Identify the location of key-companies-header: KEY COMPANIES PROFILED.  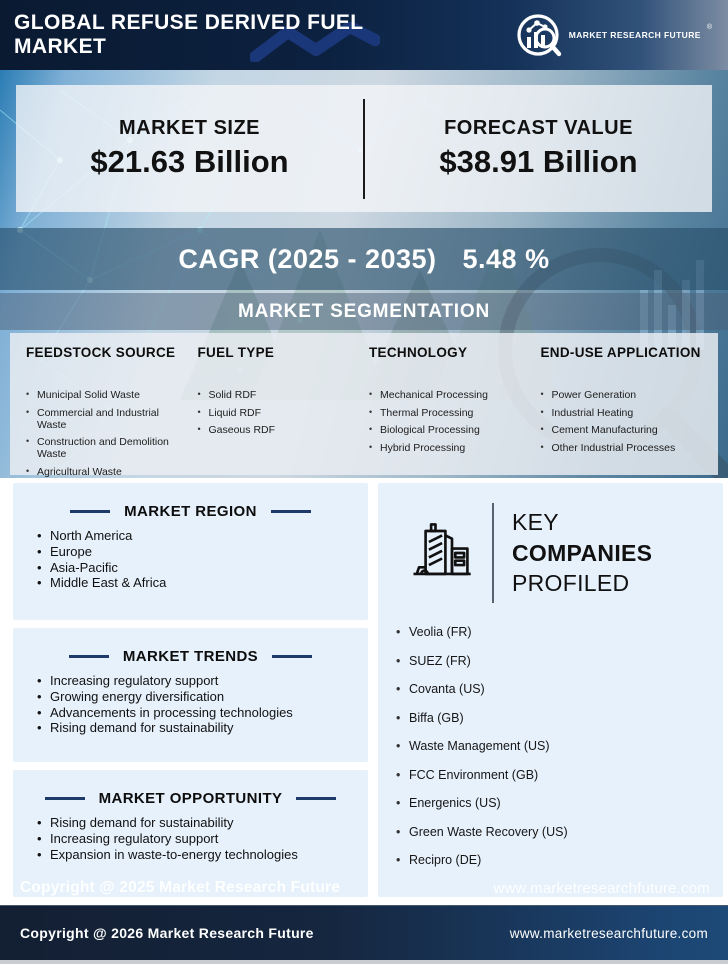
(550, 546).